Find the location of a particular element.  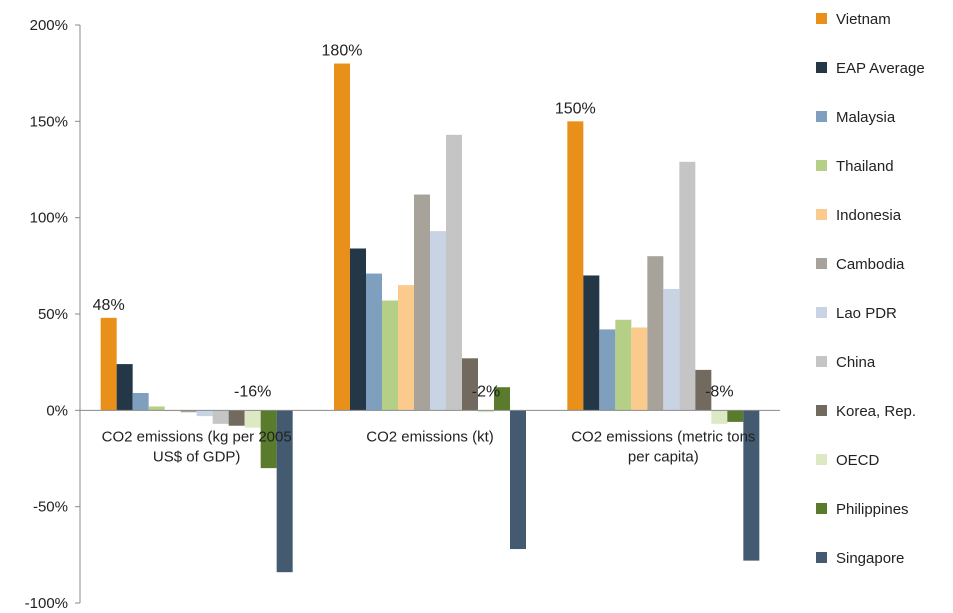

data-label: 150% is located at coordinates (575, 108).